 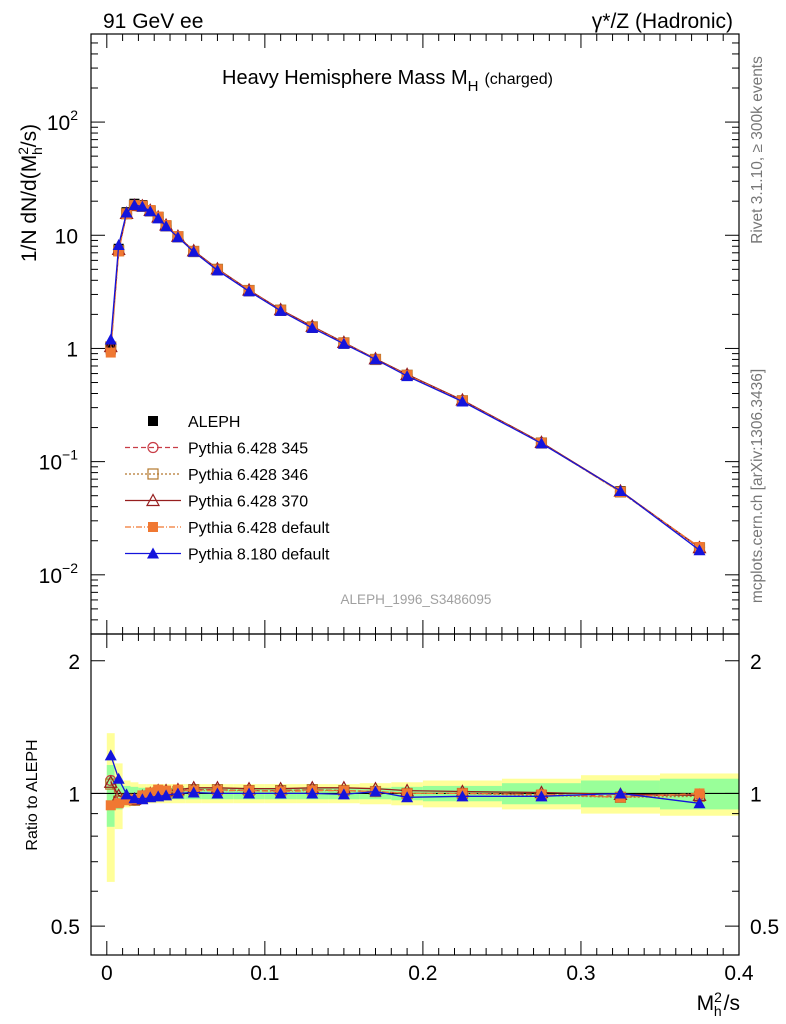 What do you see at coordinates (107, 973) in the screenshot?
I see `x-tick-label: 0` at bounding box center [107, 973].